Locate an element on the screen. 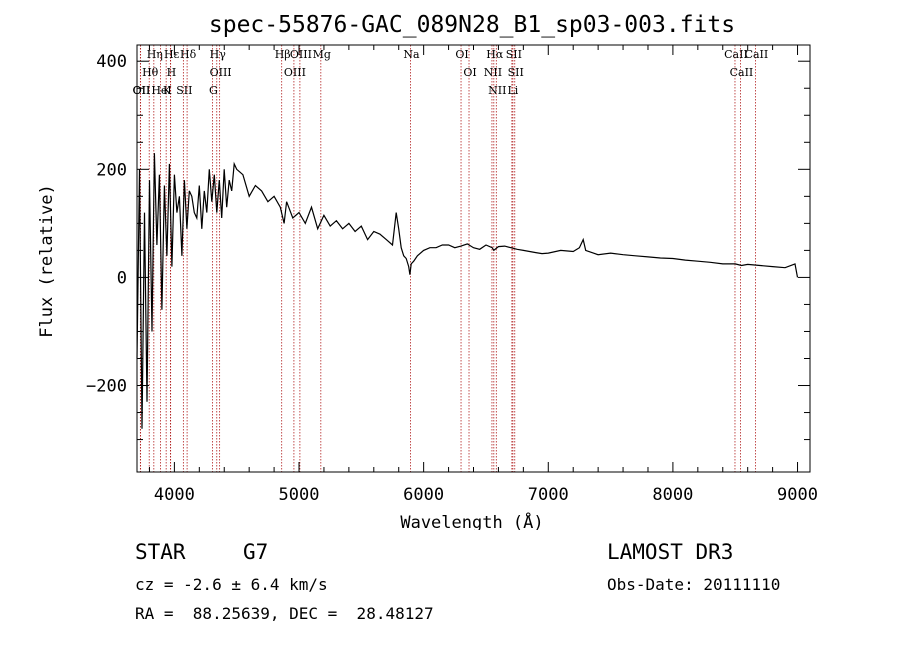 The height and width of the screenshot is (649, 900). y-tick-label: 0 is located at coordinates (122, 278).